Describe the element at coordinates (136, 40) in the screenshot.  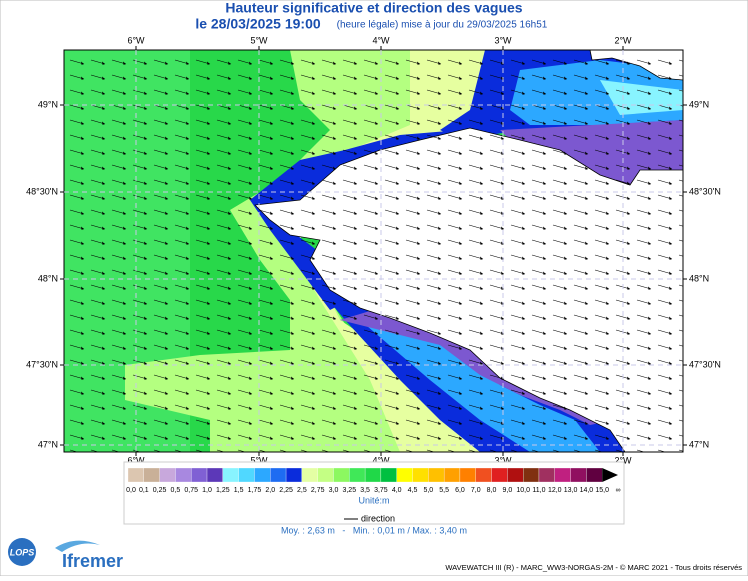
I see `lon-label: 6°W` at that location.